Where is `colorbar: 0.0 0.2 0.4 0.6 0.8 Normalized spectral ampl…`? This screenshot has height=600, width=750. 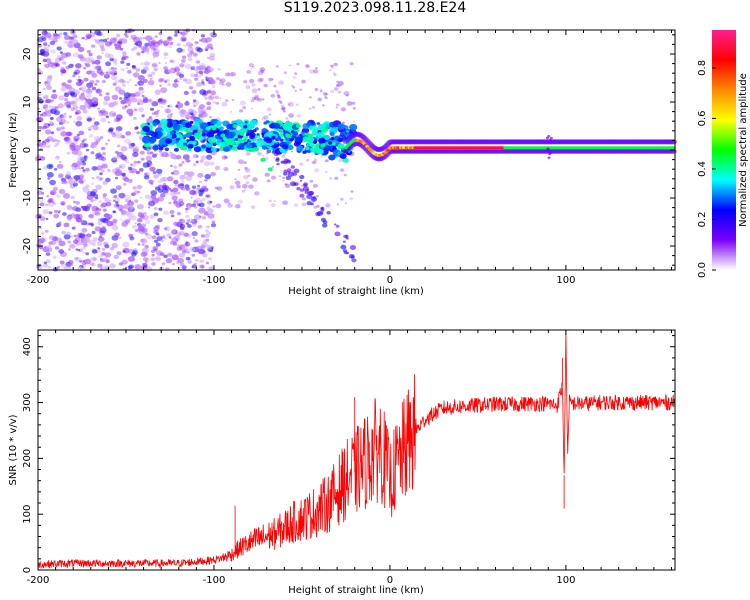
colorbar: 0.0 0.2 0.4 0.6 0.8 Normalized spectral ampl… is located at coordinates (723, 154).